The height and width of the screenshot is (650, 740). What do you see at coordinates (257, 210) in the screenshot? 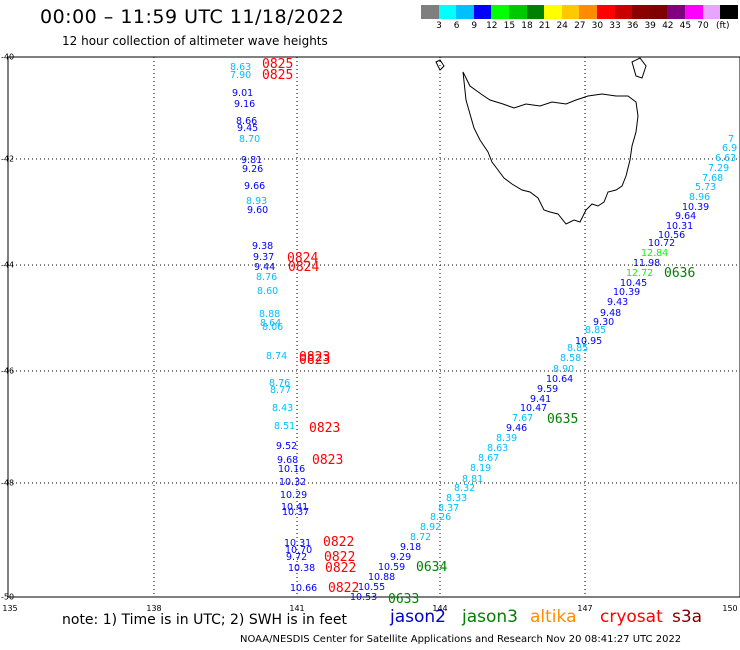
I see `swh-value: 9.60` at bounding box center [257, 210].